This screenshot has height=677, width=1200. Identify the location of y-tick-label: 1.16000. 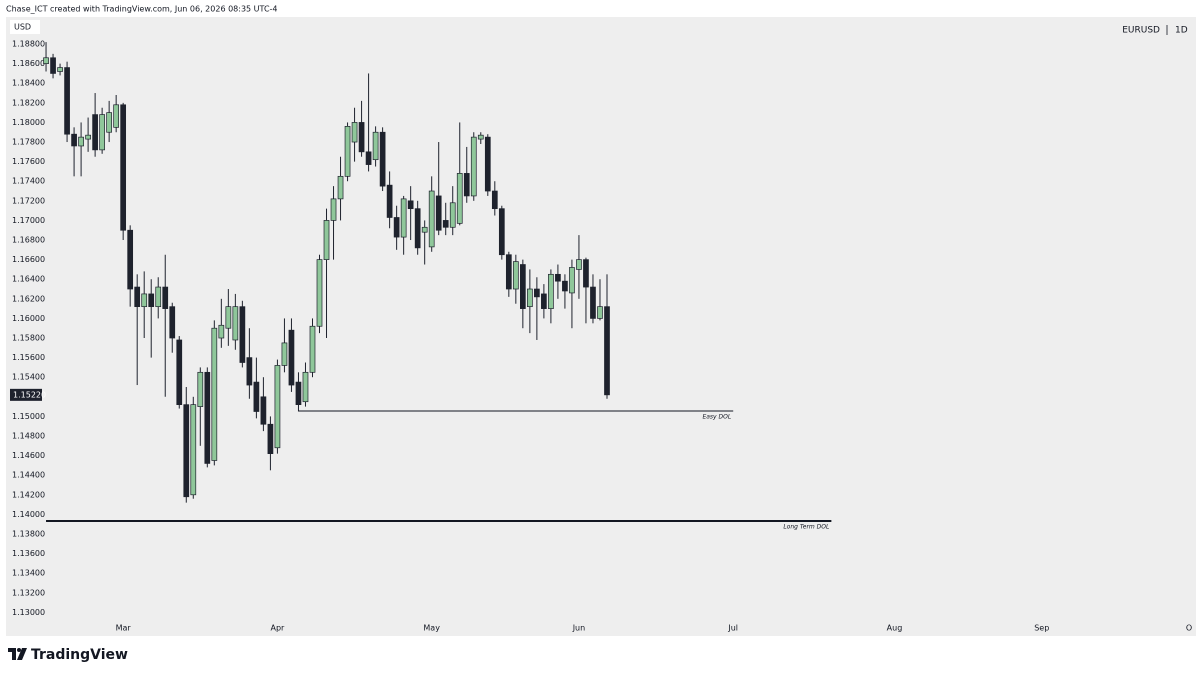
(28, 318).